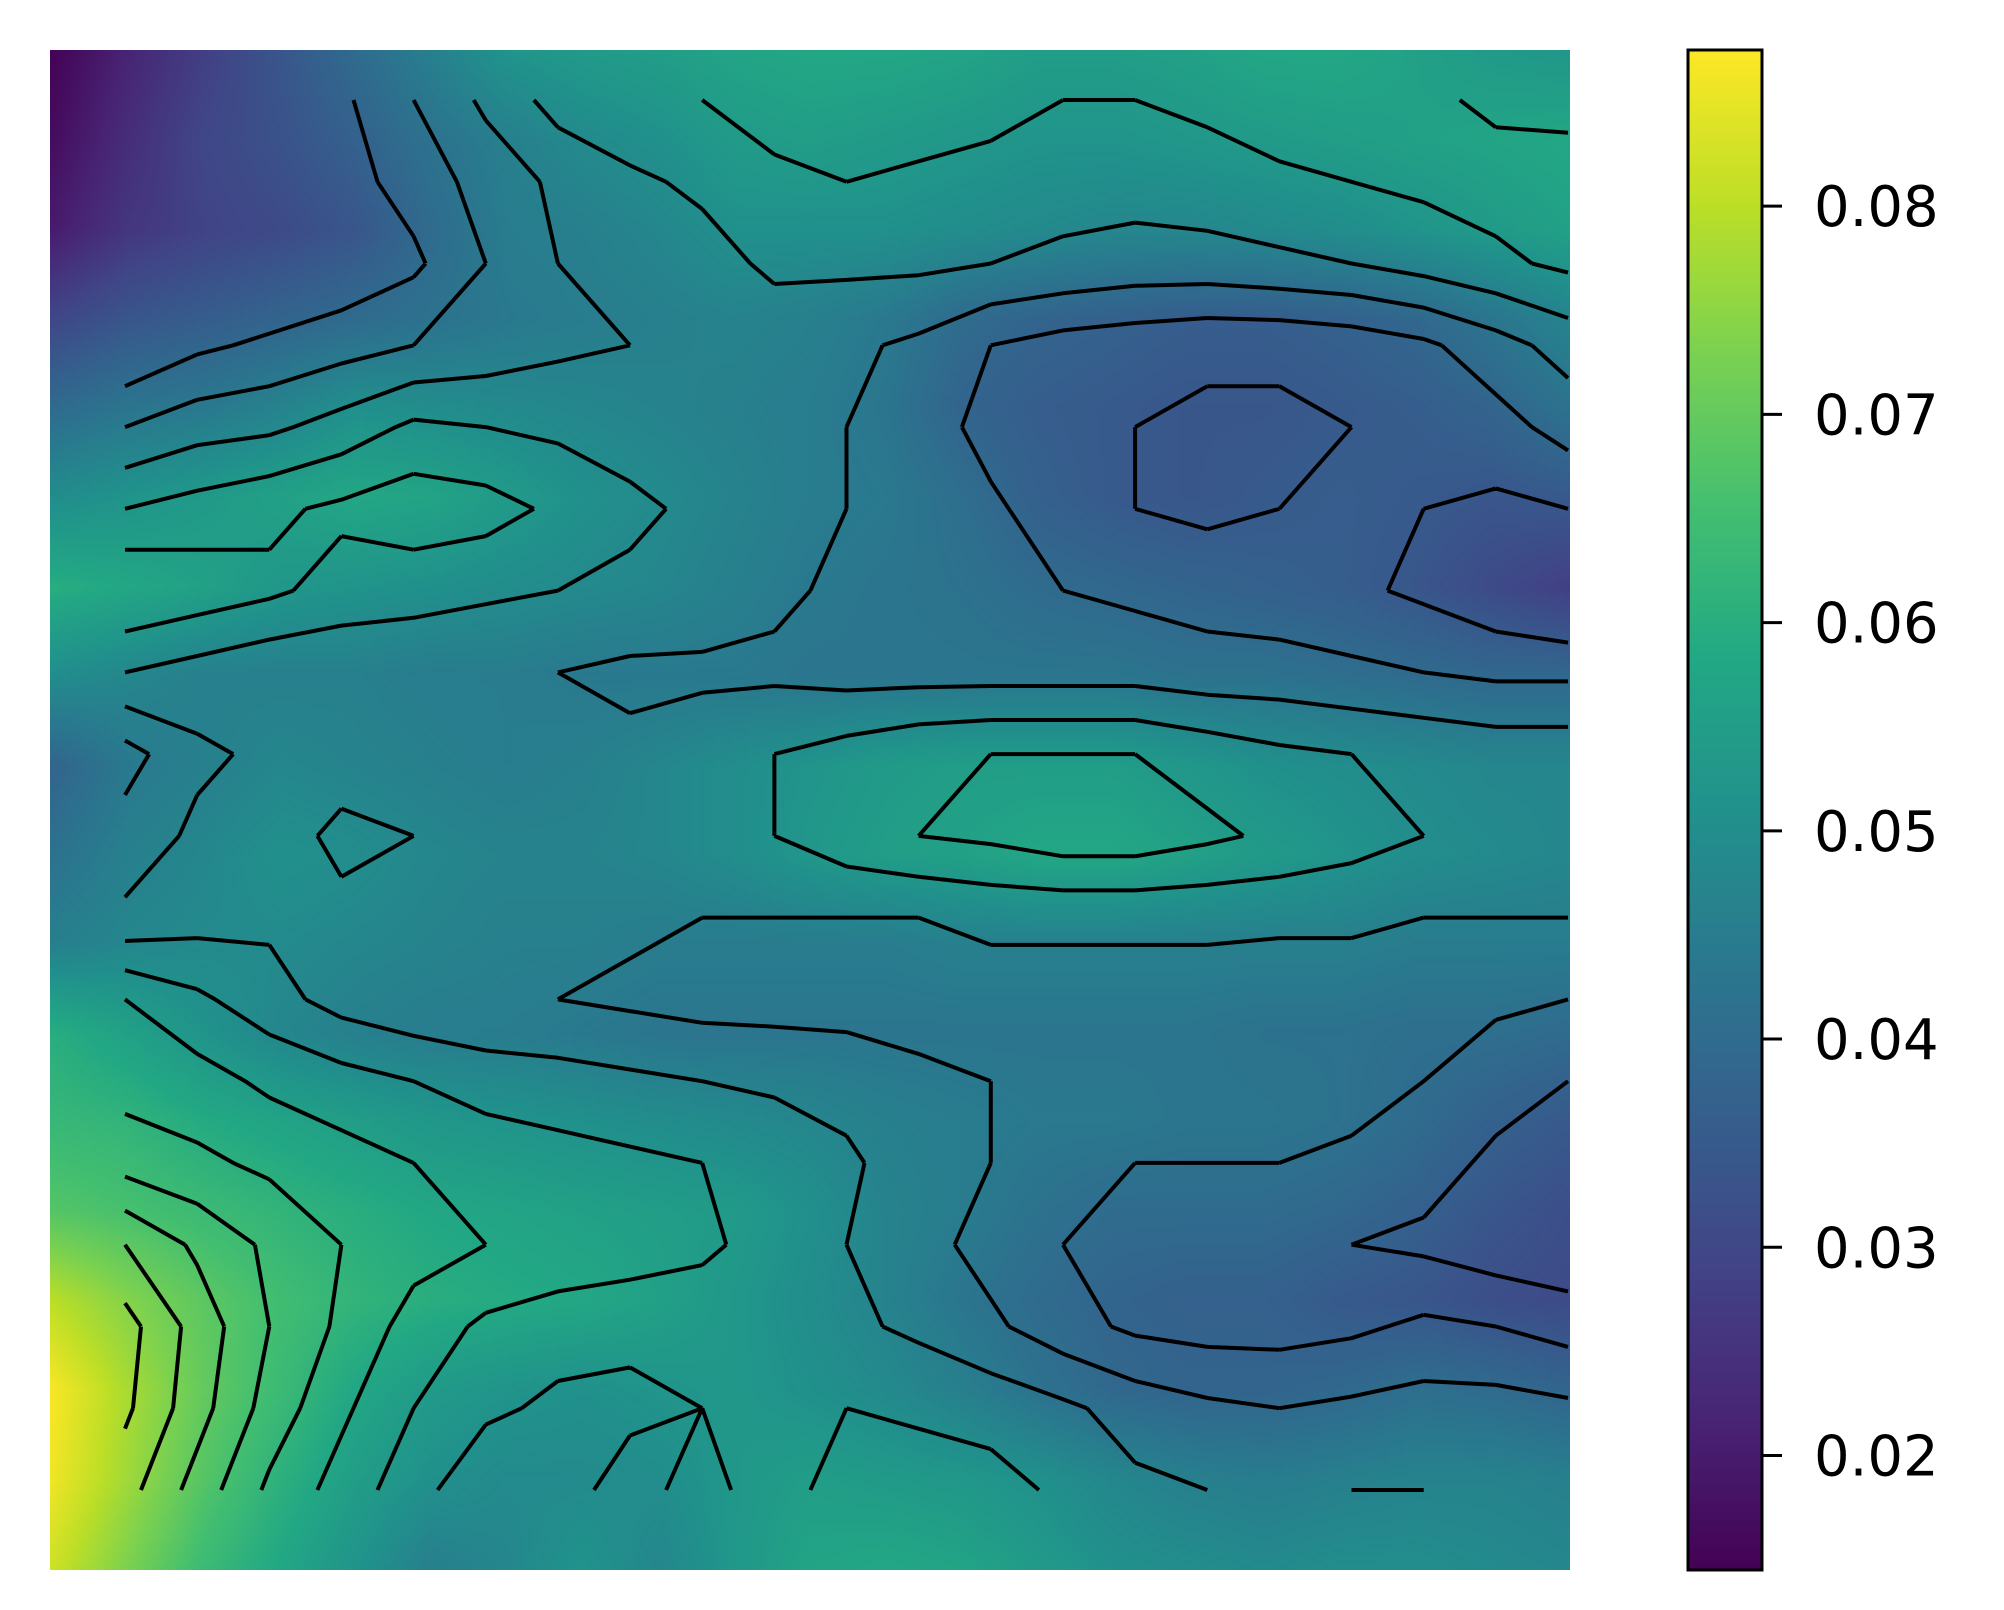 The height and width of the screenshot is (1610, 2004). Describe the element at coordinates (1876, 832) in the screenshot. I see `colorbar-tick-label: 0.05` at that location.